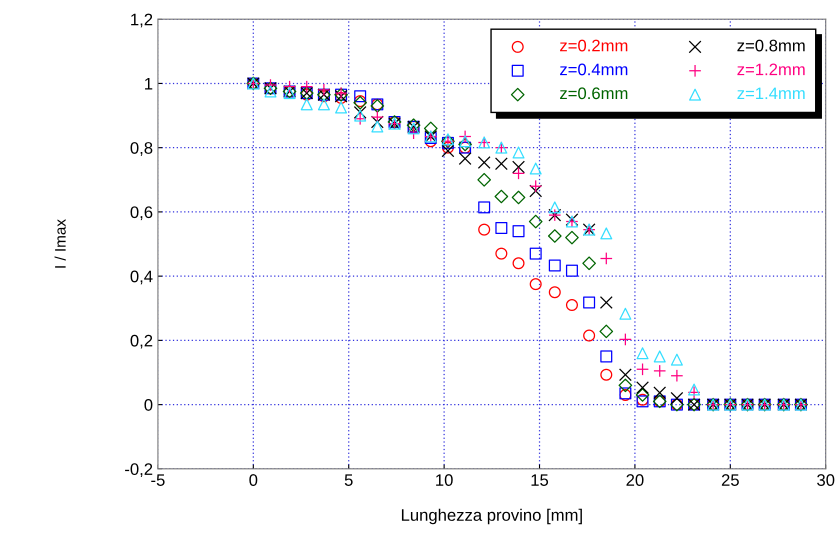 The image size is (840, 549). What do you see at coordinates (730, 480) in the screenshot?
I see `x-tick-label: 25` at bounding box center [730, 480].